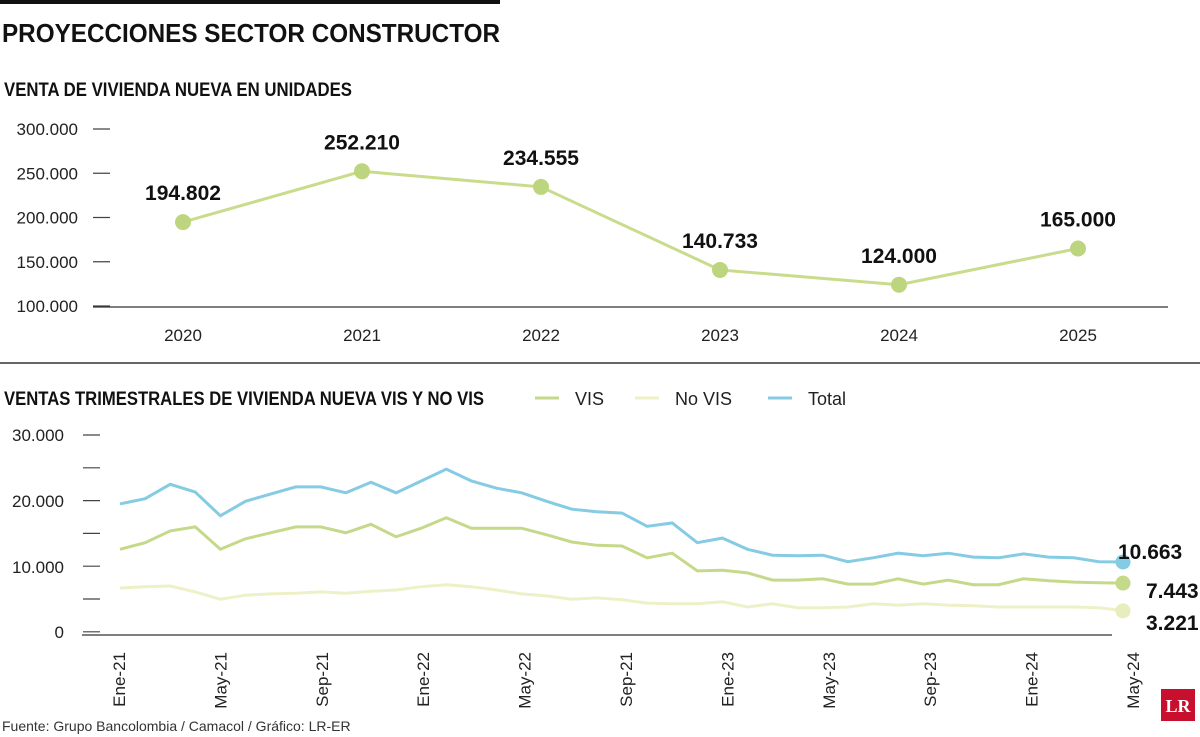  Describe the element at coordinates (930, 679) in the screenshot. I see `x-tick-label: Sep-23` at that location.